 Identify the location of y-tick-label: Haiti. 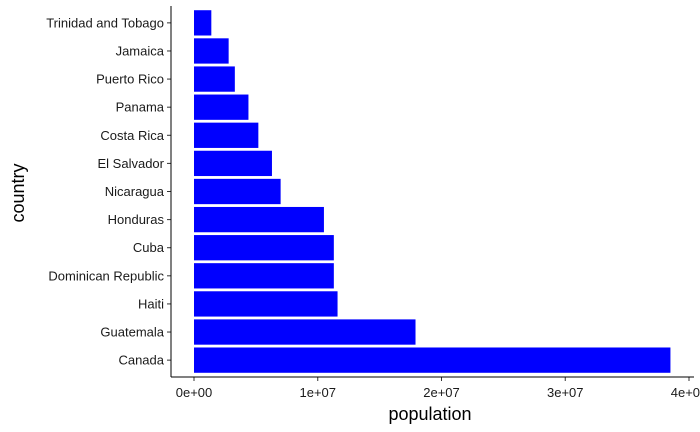
(151, 303).